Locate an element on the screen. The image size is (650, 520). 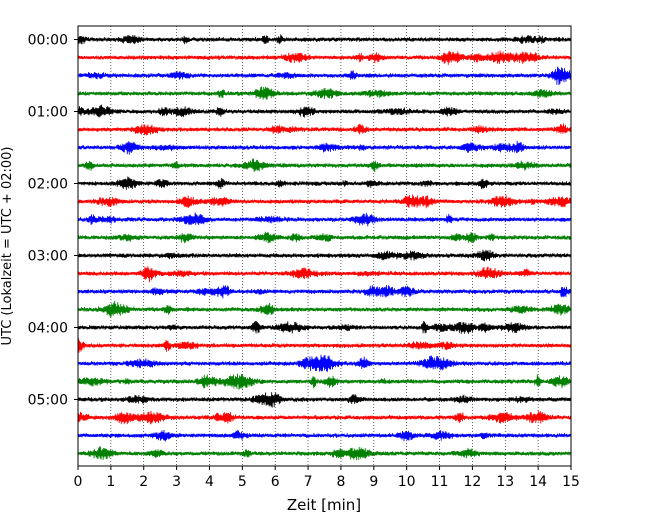
x-tick-label-5: 5 is located at coordinates (242, 482).